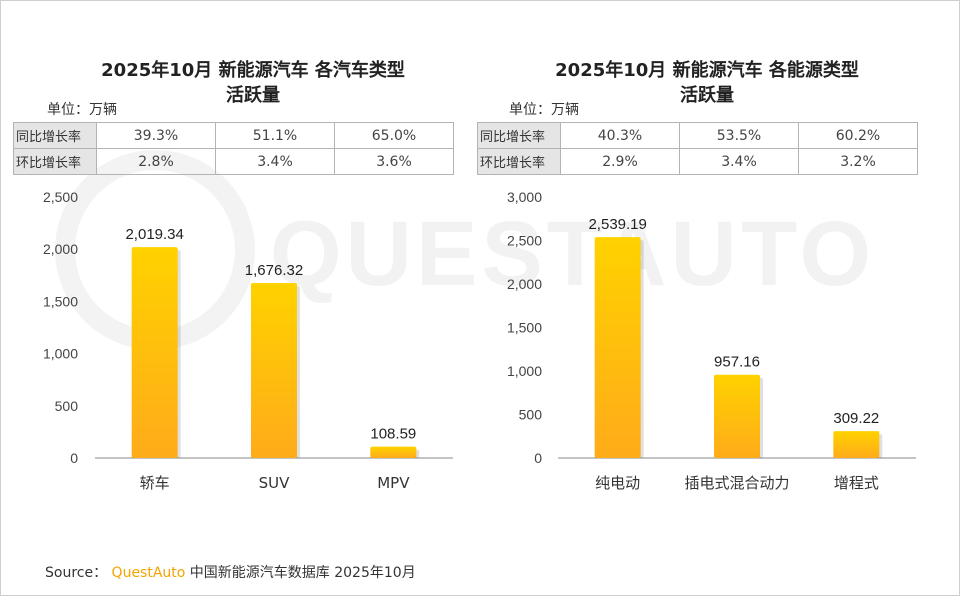 Image resolution: width=960 pixels, height=596 pixels. Describe the element at coordinates (538, 458) in the screenshot. I see `right-ytick-label: 0` at that location.